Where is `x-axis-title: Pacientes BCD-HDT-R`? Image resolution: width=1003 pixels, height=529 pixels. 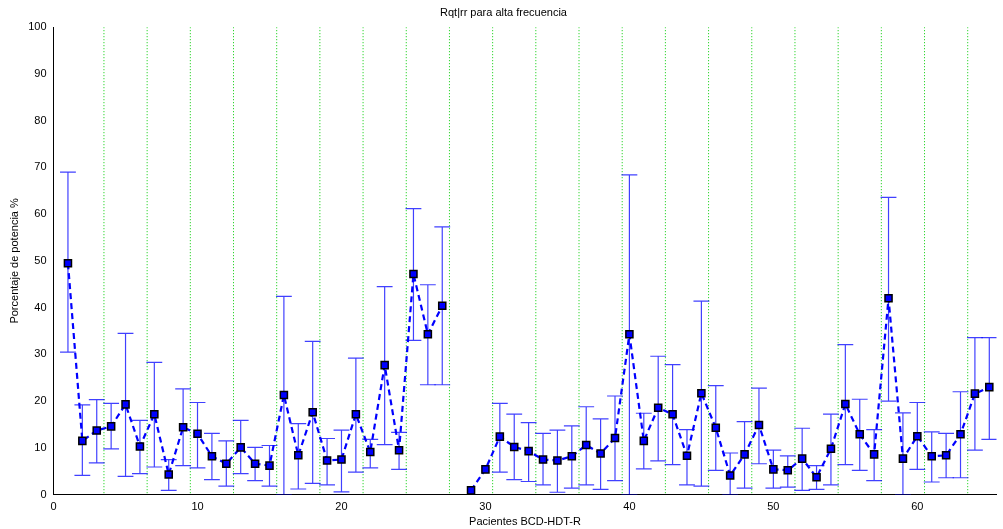
x-axis-title: Pacientes BCD-HDT-R is located at coordinates (525, 521).